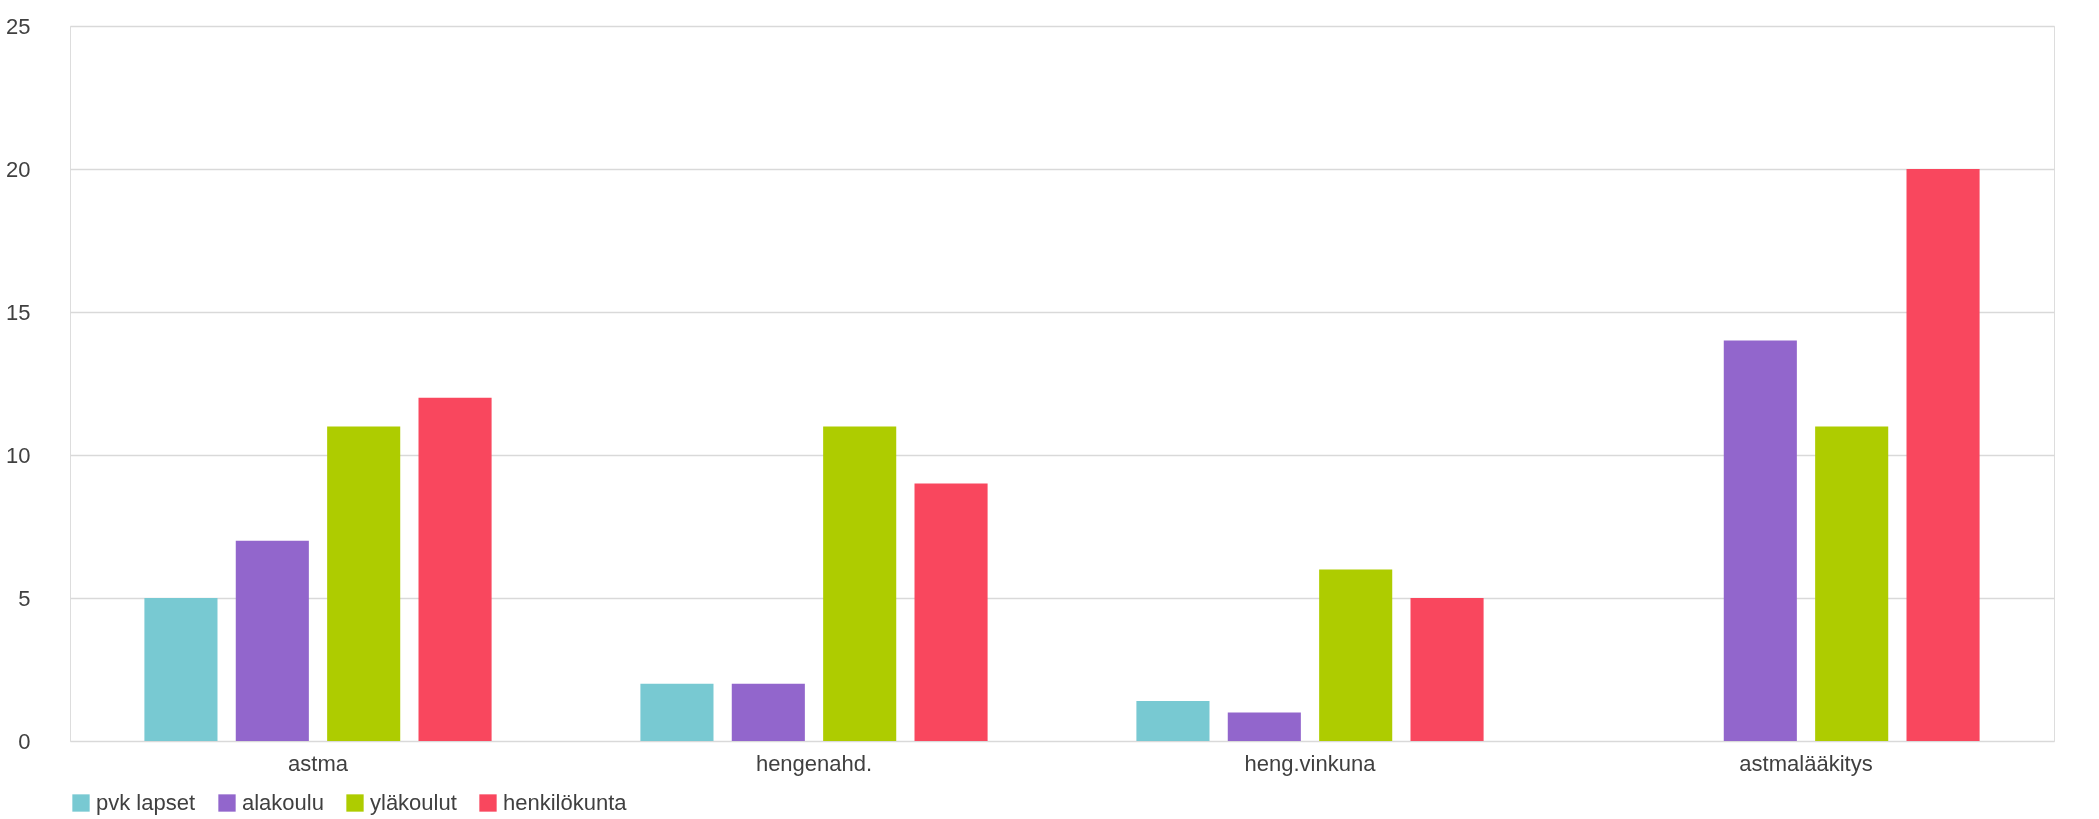  What do you see at coordinates (24, 598) in the screenshot?
I see `y-tick-label: 5` at bounding box center [24, 598].